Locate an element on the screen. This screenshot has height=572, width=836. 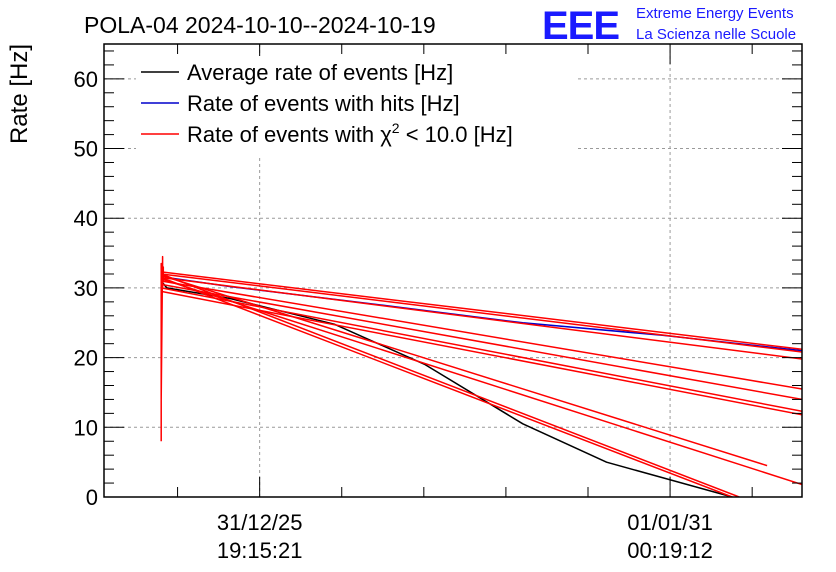
legend-label-chi2-sup: 2 is located at coordinates (396, 128).